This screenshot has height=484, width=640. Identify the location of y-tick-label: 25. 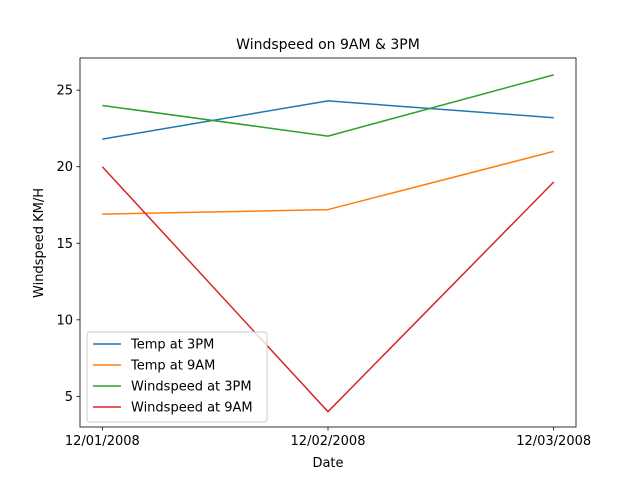
(64, 91).